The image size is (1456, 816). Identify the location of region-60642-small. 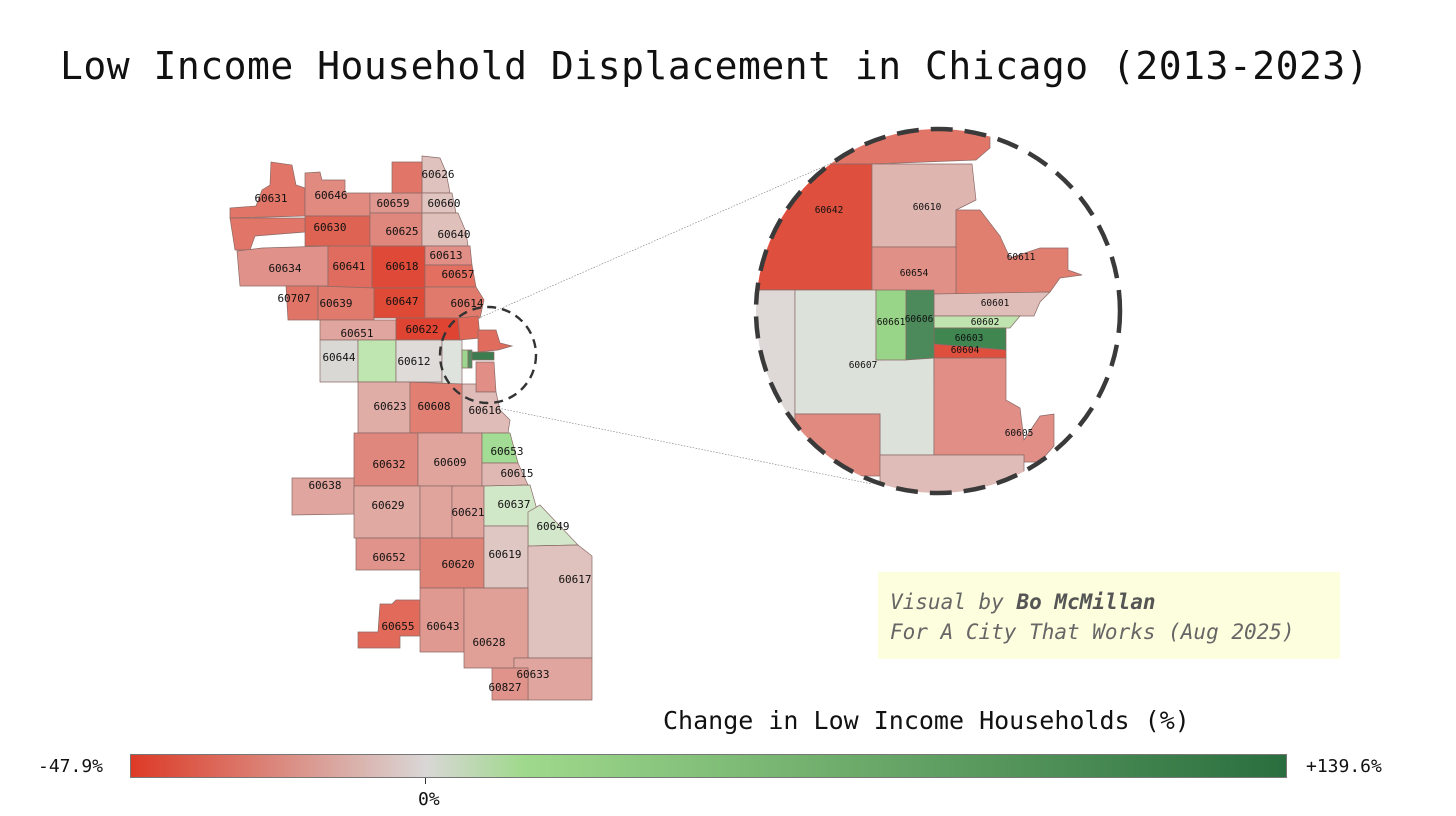
(469, 328).